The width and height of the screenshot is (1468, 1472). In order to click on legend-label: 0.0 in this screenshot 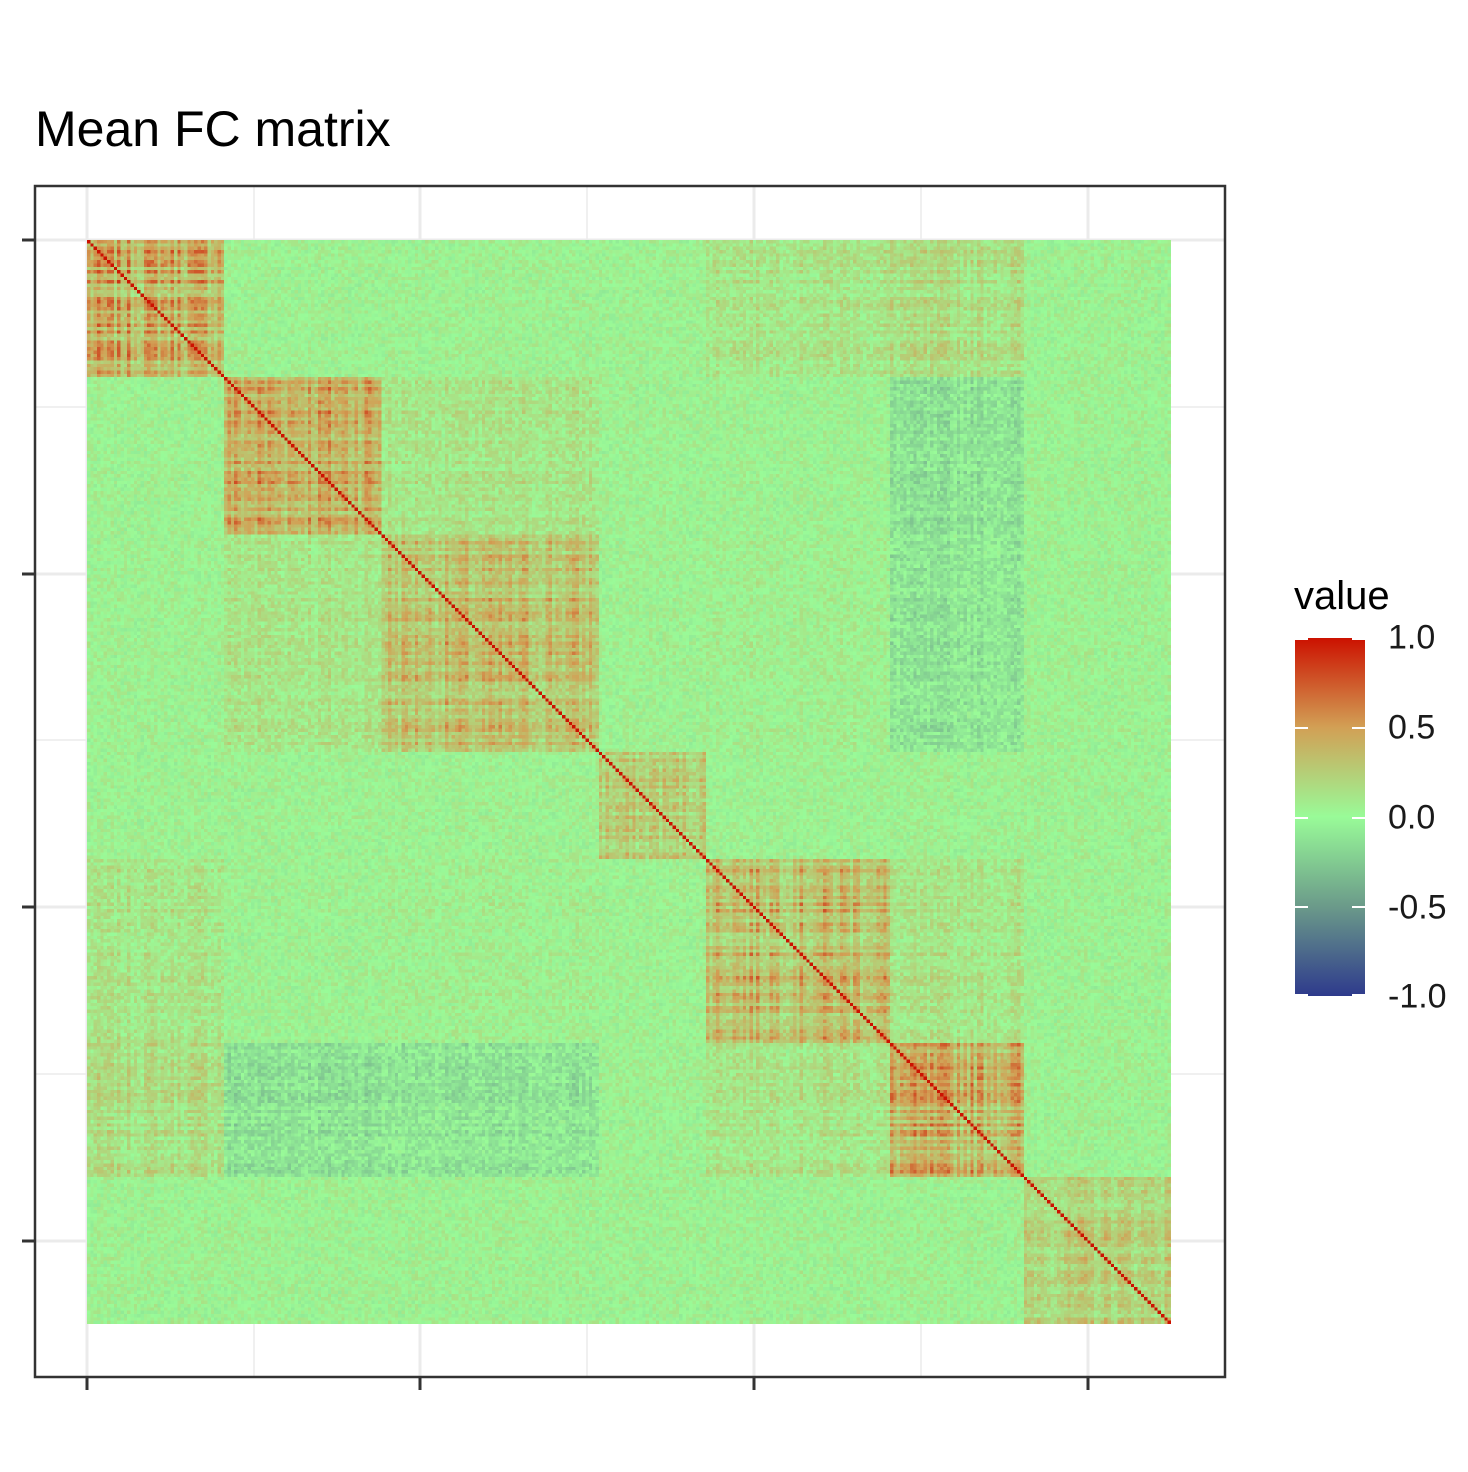, I will do `click(1412, 817)`.